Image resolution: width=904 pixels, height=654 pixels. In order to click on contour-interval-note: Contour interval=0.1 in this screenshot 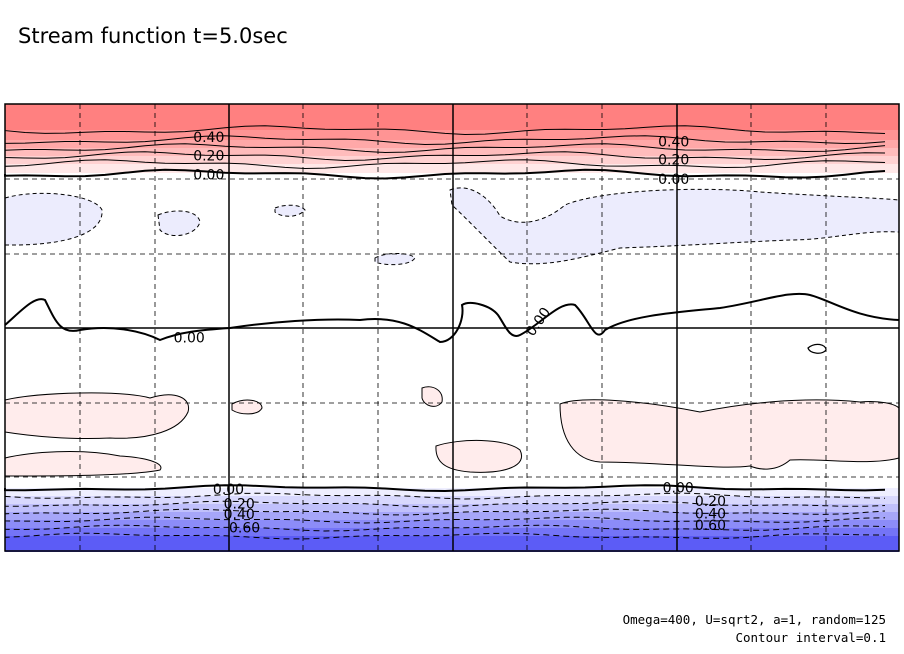, I will do `click(810, 637)`.